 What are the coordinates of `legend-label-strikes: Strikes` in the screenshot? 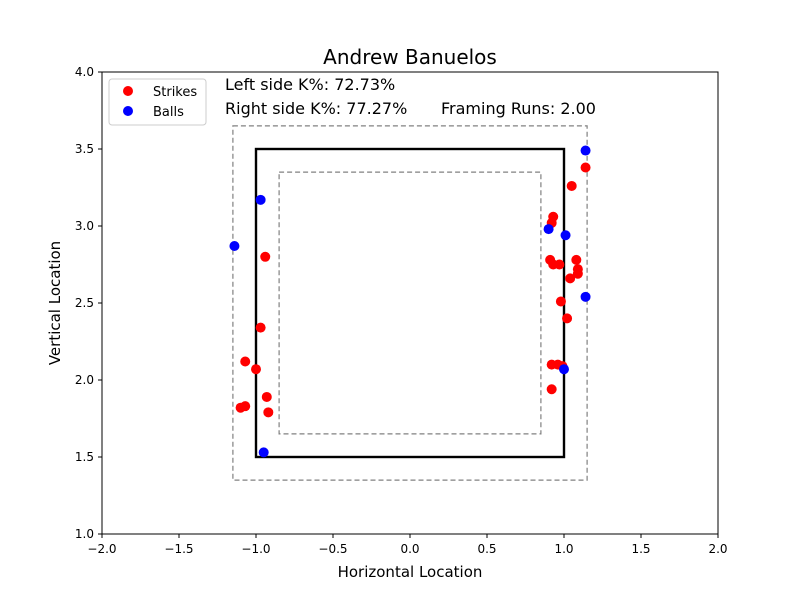 It's located at (175, 92).